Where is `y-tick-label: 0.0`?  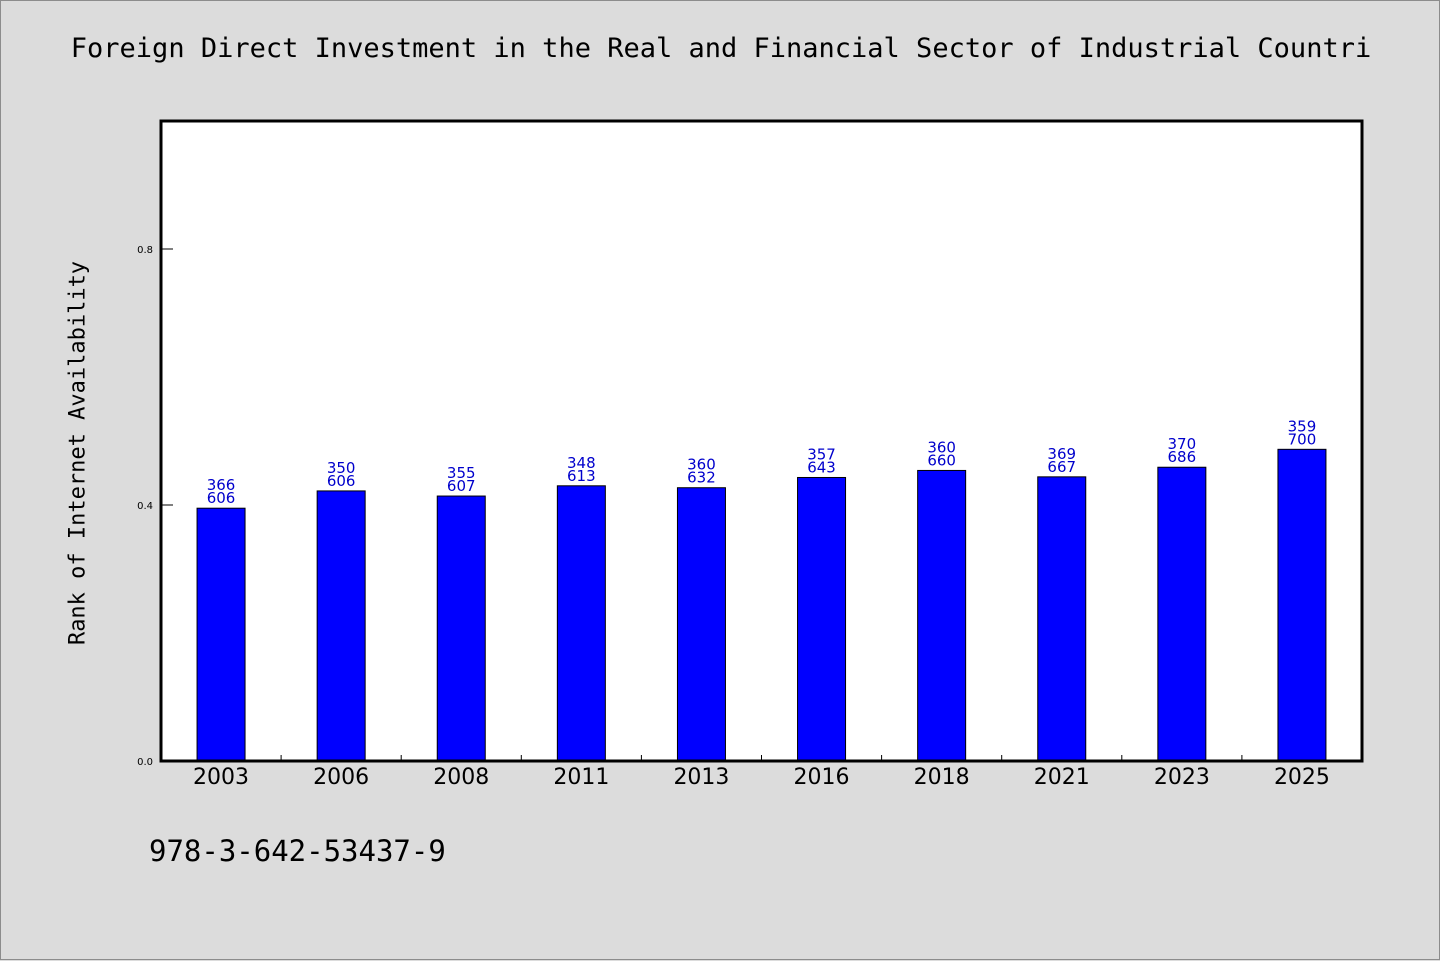
y-tick-label: 0.0 is located at coordinates (145, 762).